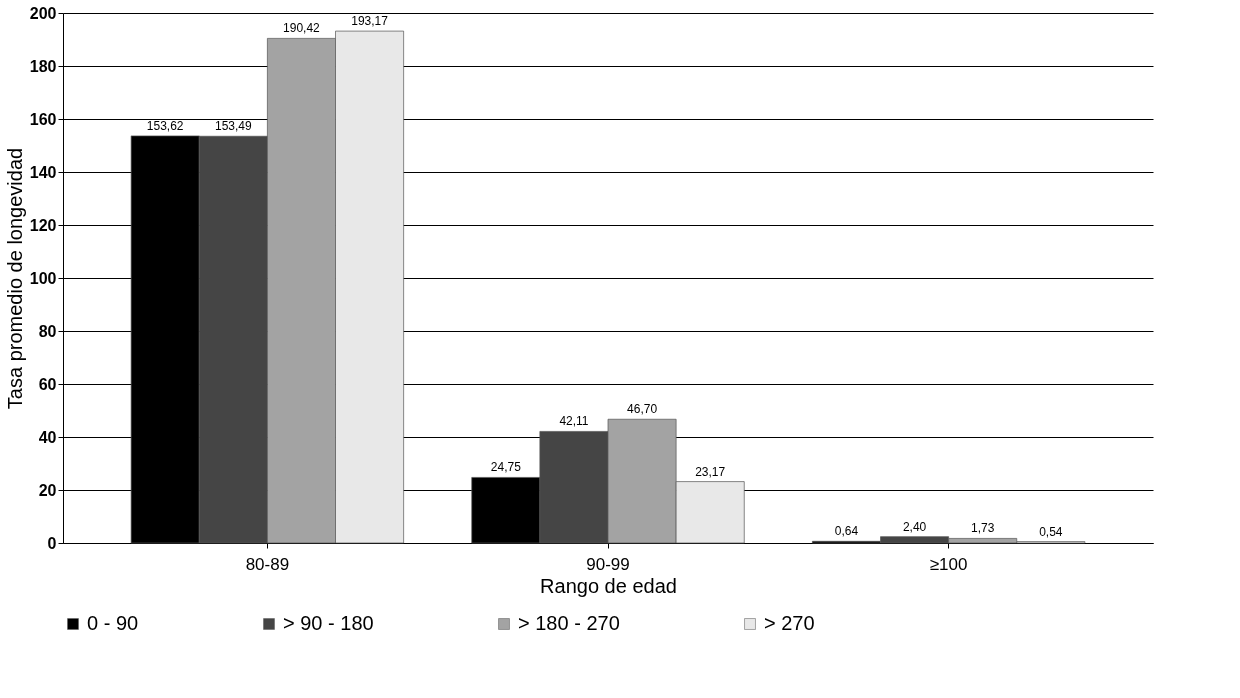  Describe the element at coordinates (710, 471) in the screenshot. I see `data-label: 23,17` at that location.